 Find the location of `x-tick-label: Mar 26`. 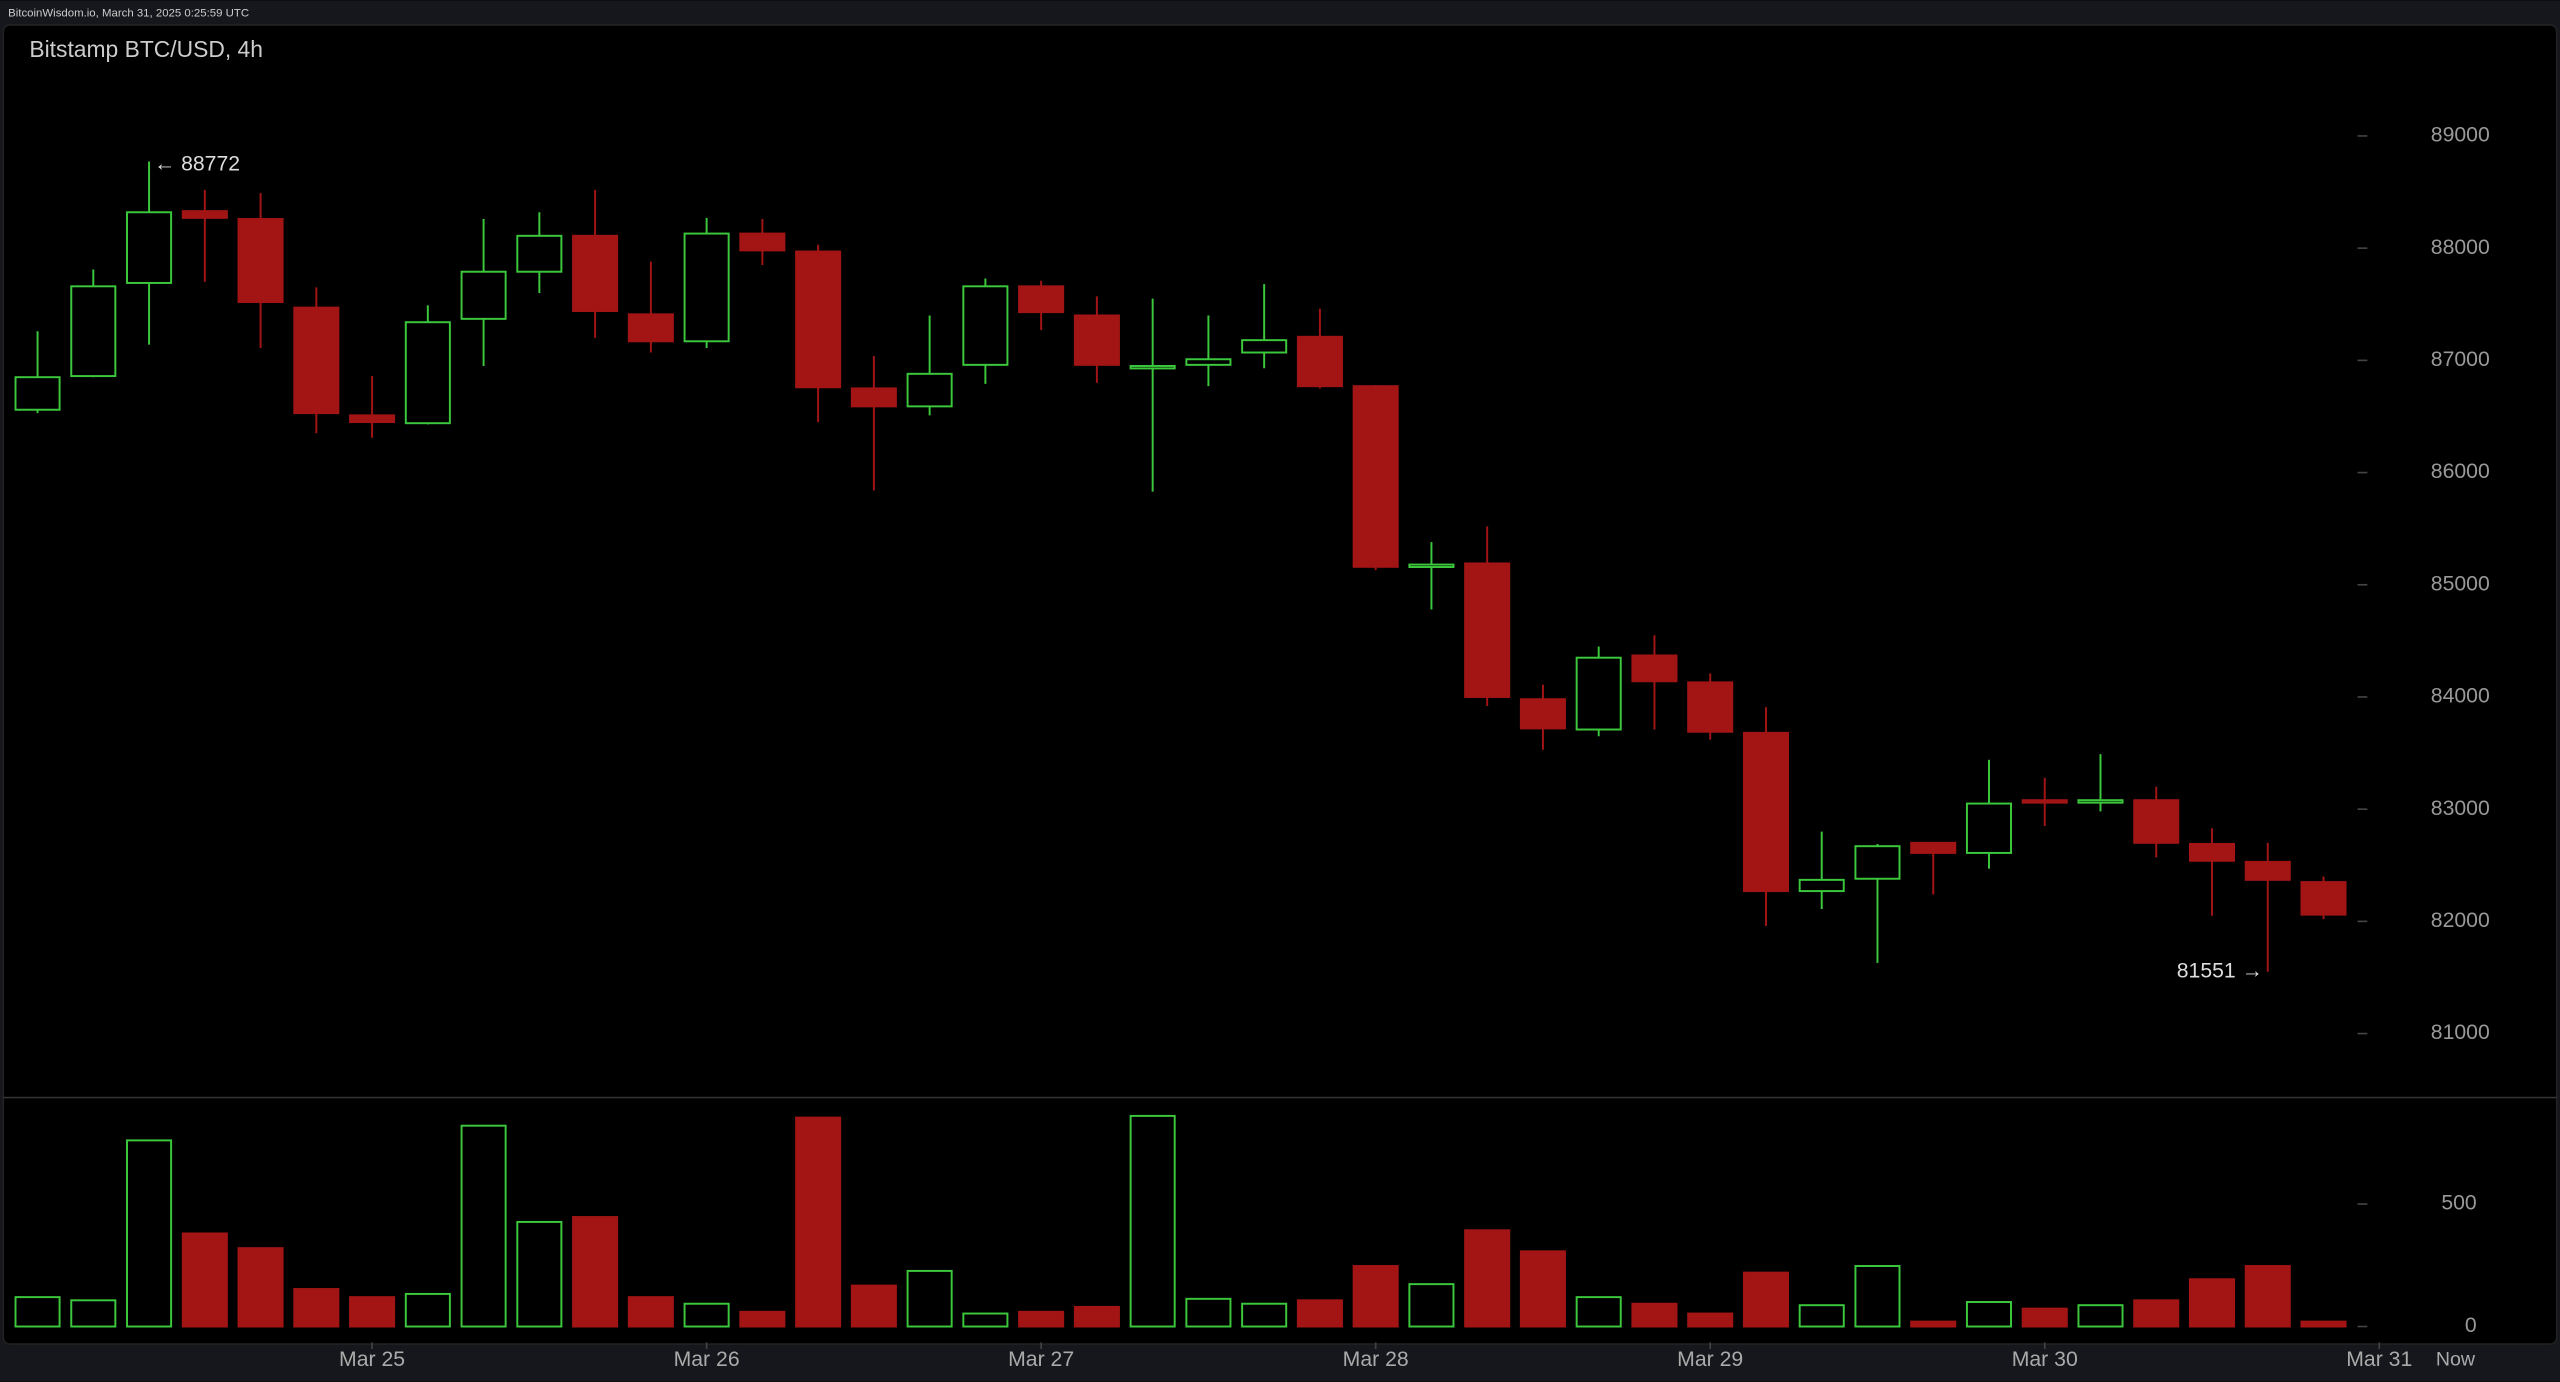

x-tick-label: Mar 26 is located at coordinates (707, 1359).